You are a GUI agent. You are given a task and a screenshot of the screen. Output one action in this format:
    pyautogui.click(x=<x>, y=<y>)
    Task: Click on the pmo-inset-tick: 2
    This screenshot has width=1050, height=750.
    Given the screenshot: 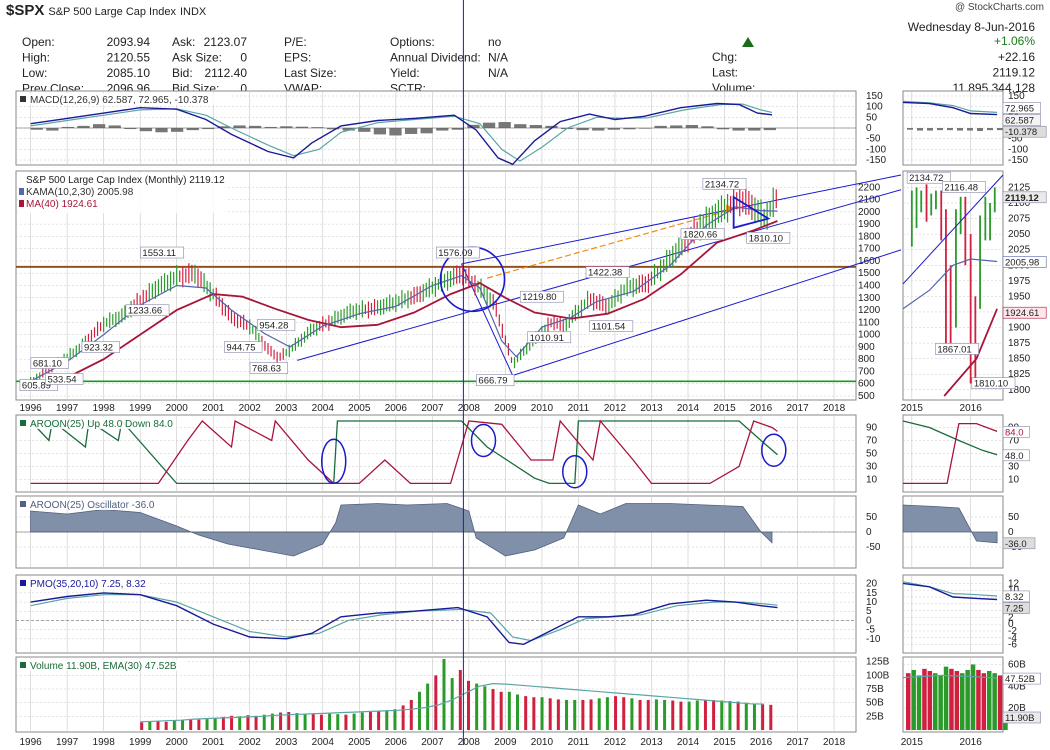 What is the action you would take?
    pyautogui.click(x=1011, y=617)
    